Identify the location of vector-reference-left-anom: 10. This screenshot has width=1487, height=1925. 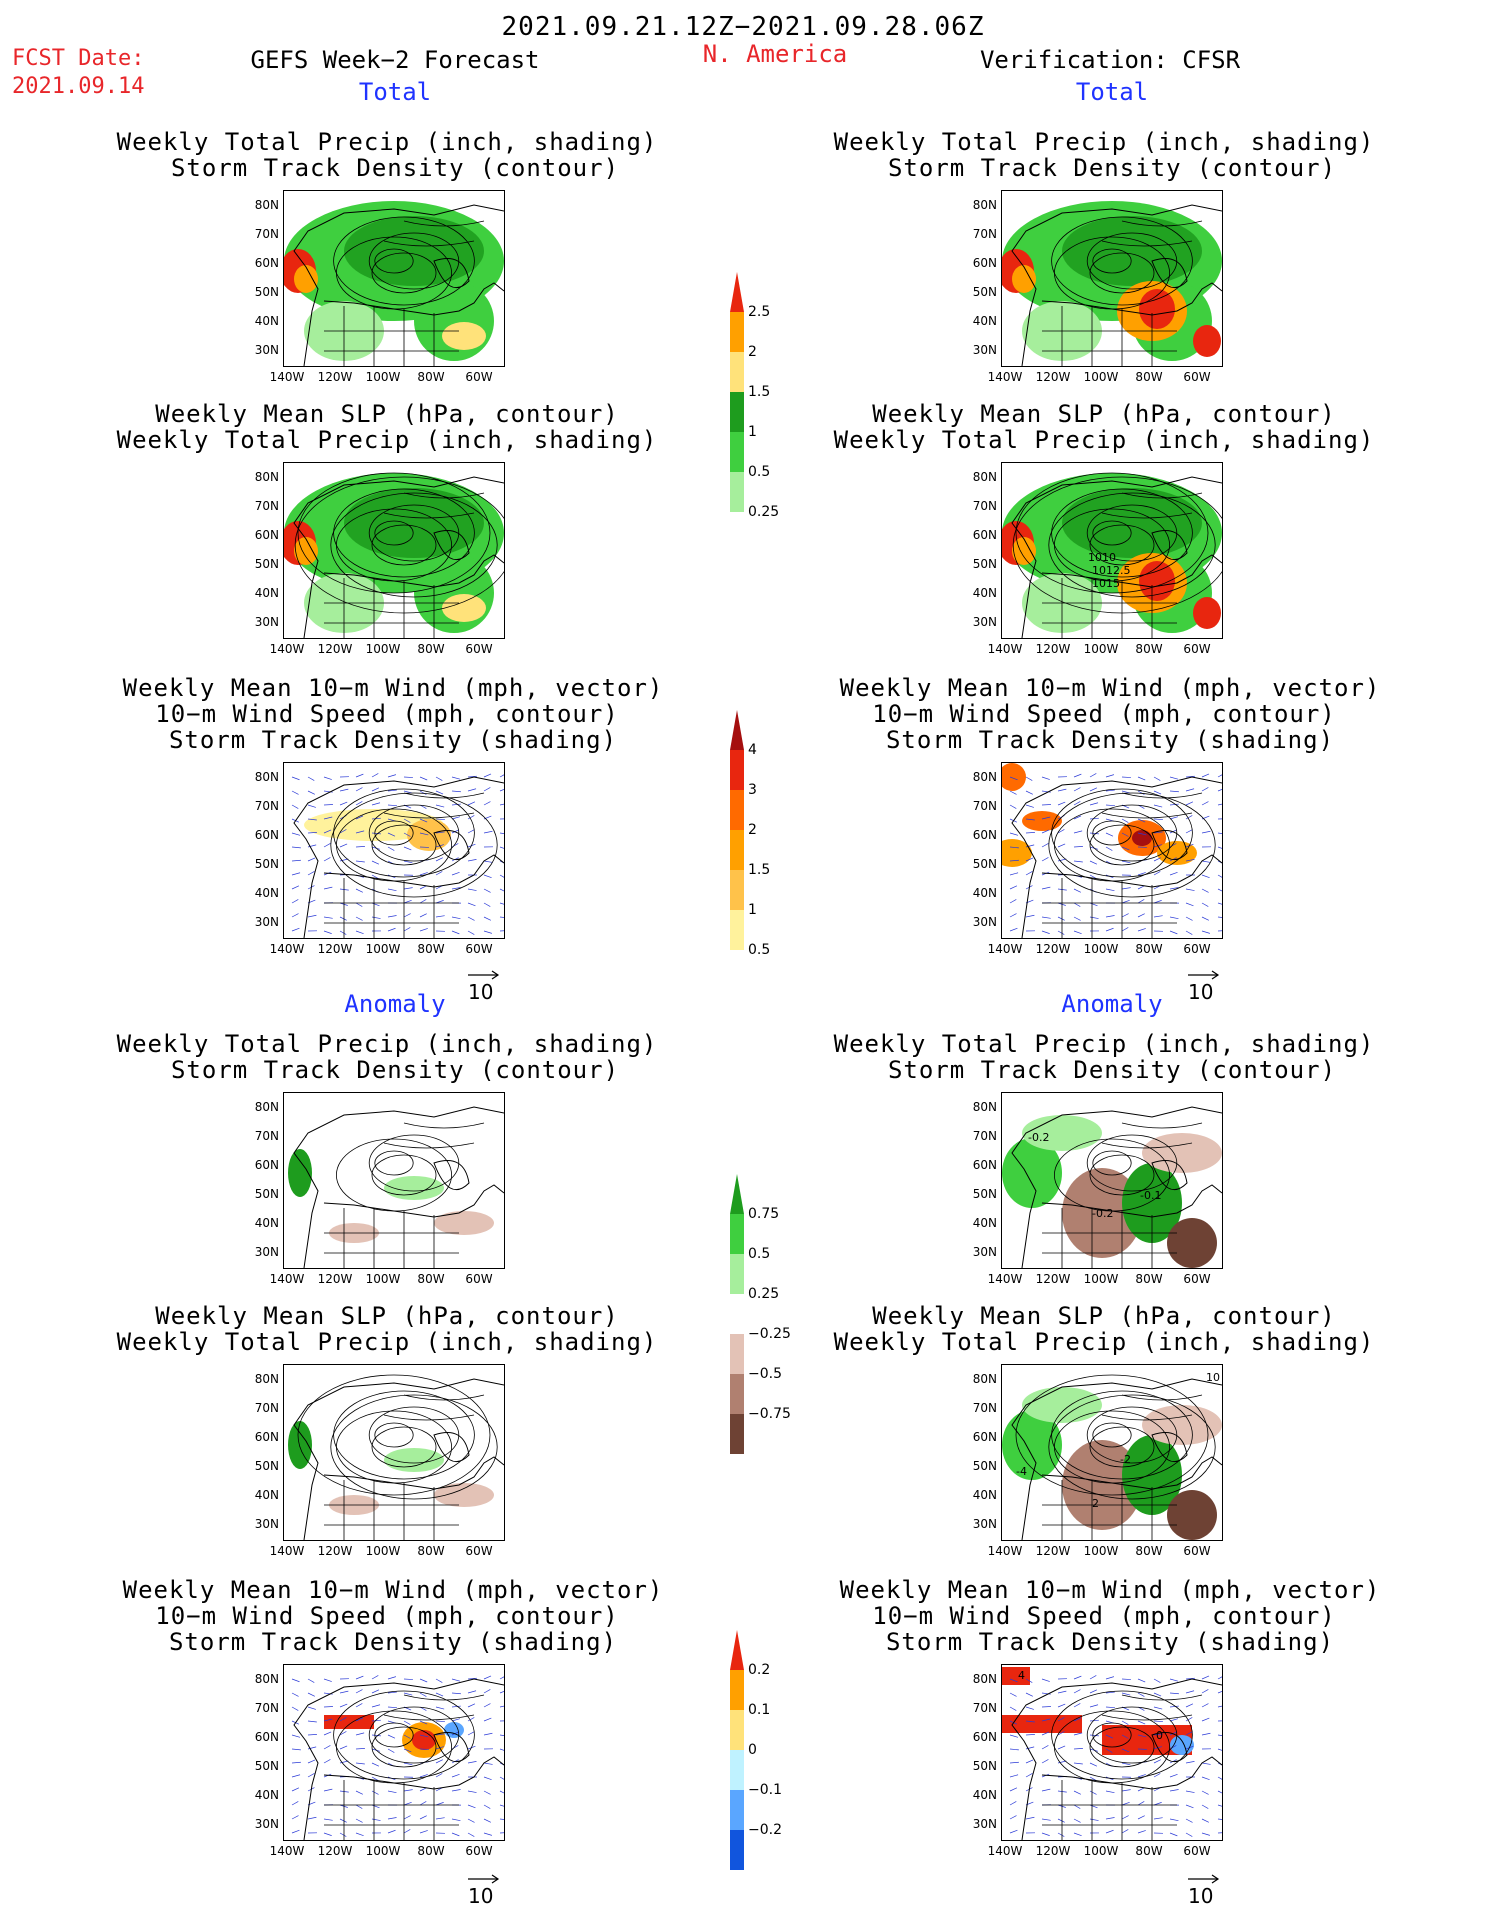
(484, 1891).